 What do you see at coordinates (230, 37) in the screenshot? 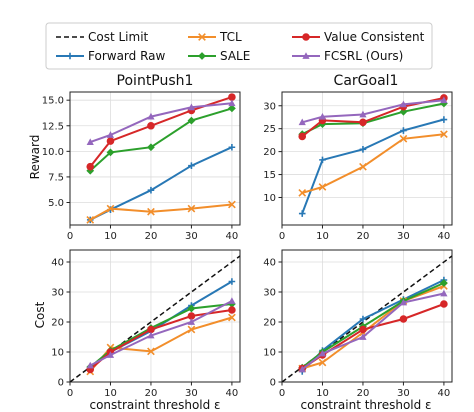
I see `legend-label-tcl: TCL` at bounding box center [230, 37].